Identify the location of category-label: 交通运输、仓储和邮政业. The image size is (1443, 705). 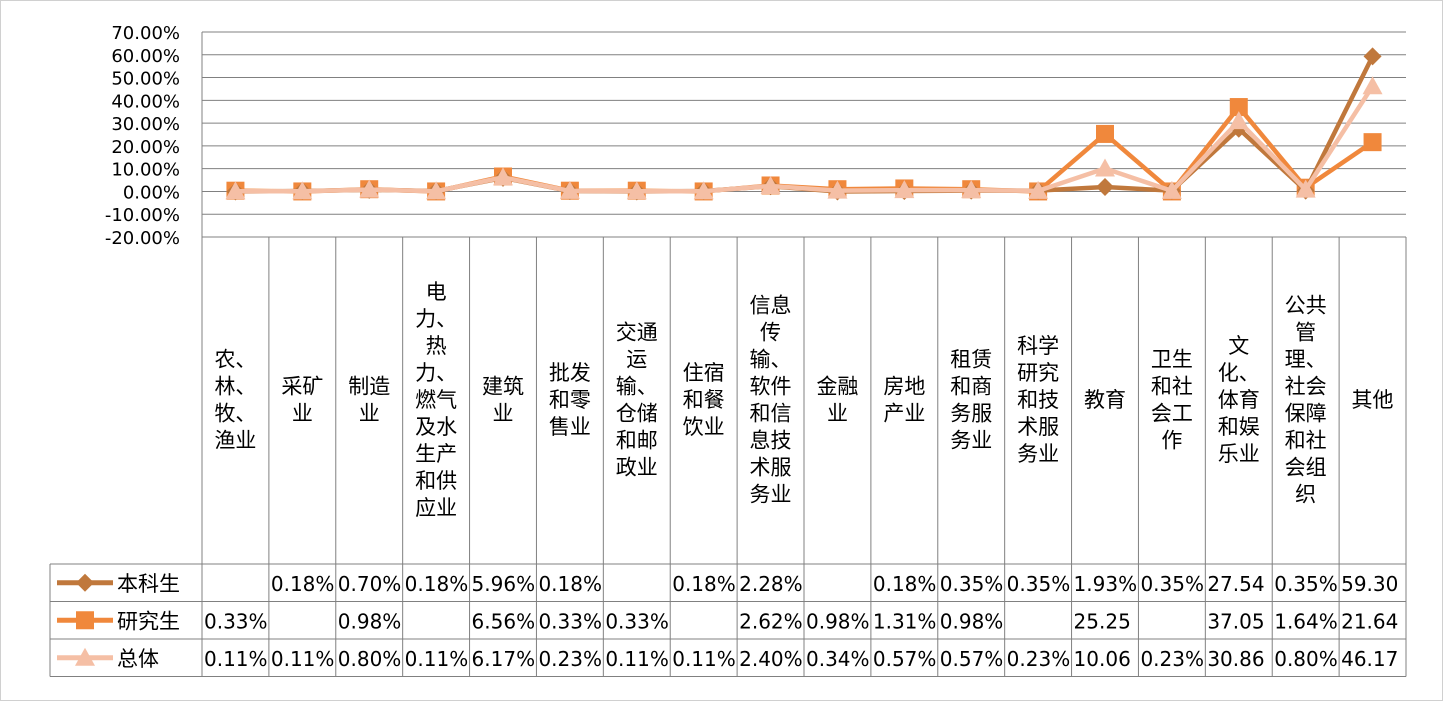
(637, 400).